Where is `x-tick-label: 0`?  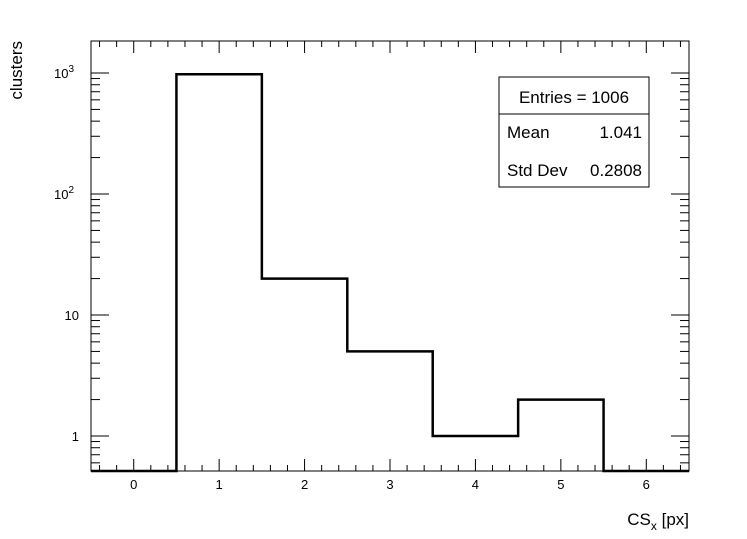 x-tick-label: 0 is located at coordinates (133, 484).